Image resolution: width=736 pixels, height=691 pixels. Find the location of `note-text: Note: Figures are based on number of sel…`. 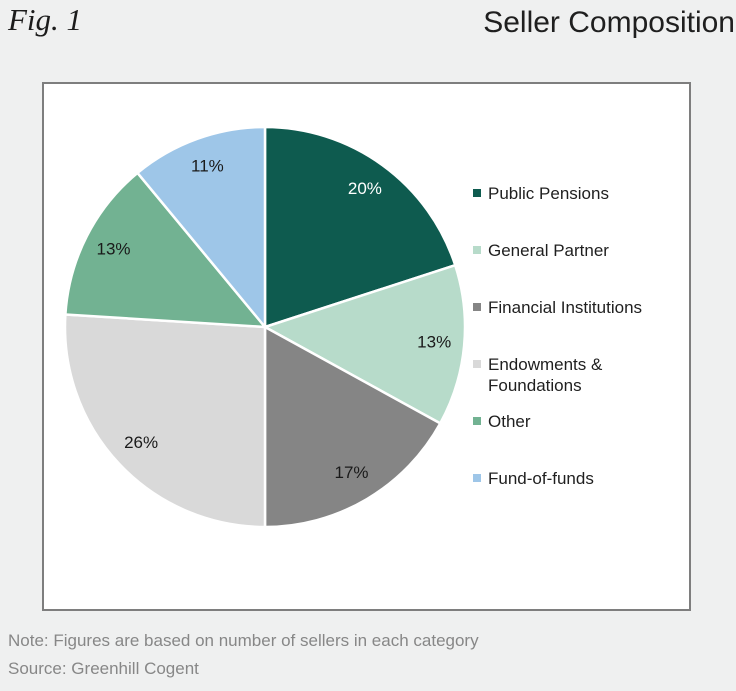

note-text: Note: Figures are based on number of sel… is located at coordinates (243, 640).